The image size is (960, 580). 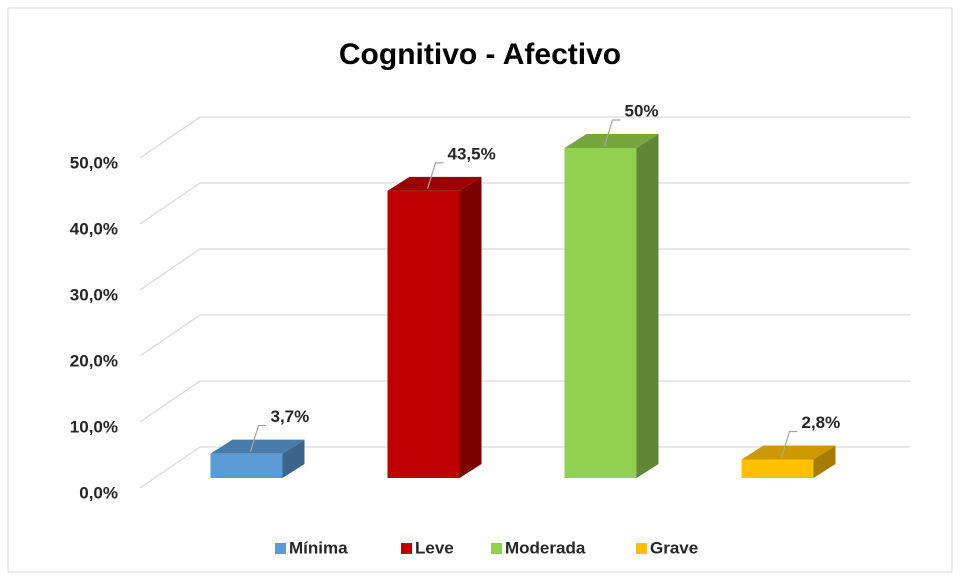 I want to click on legend-label: Mínima, so click(x=318, y=547).